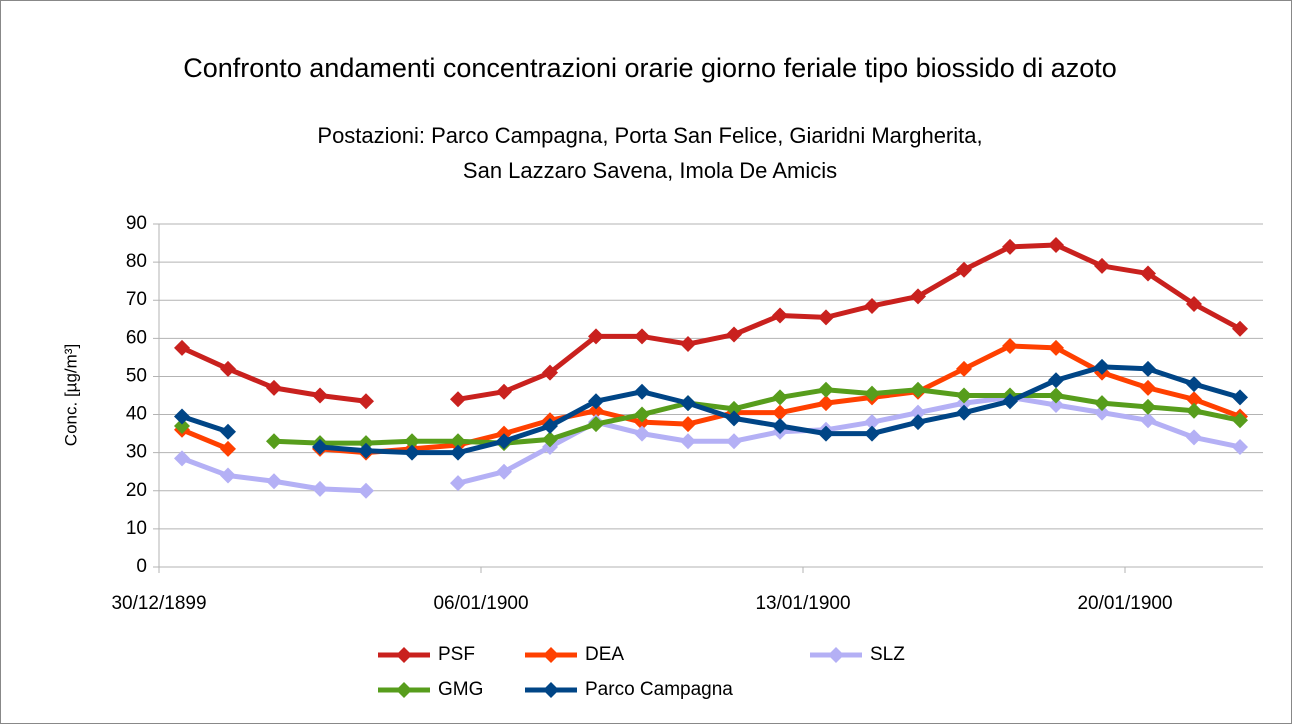 The height and width of the screenshot is (724, 1292). I want to click on legend-label: SLZ, so click(887, 654).